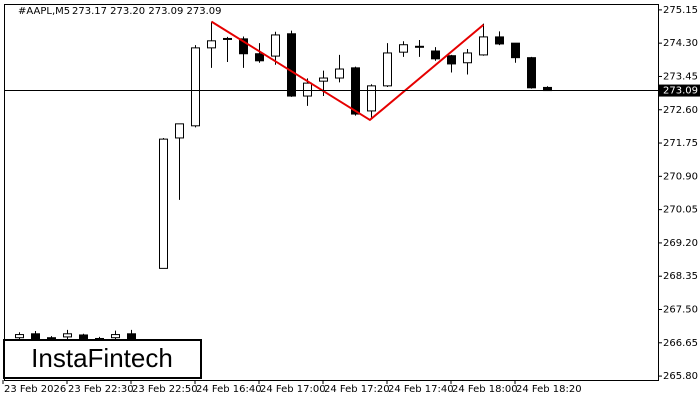 This screenshot has height=400, width=700. Describe the element at coordinates (147, 11) in the screenshot. I see `ohlc-header: 273.17 273.20 273.09 273.09` at that location.